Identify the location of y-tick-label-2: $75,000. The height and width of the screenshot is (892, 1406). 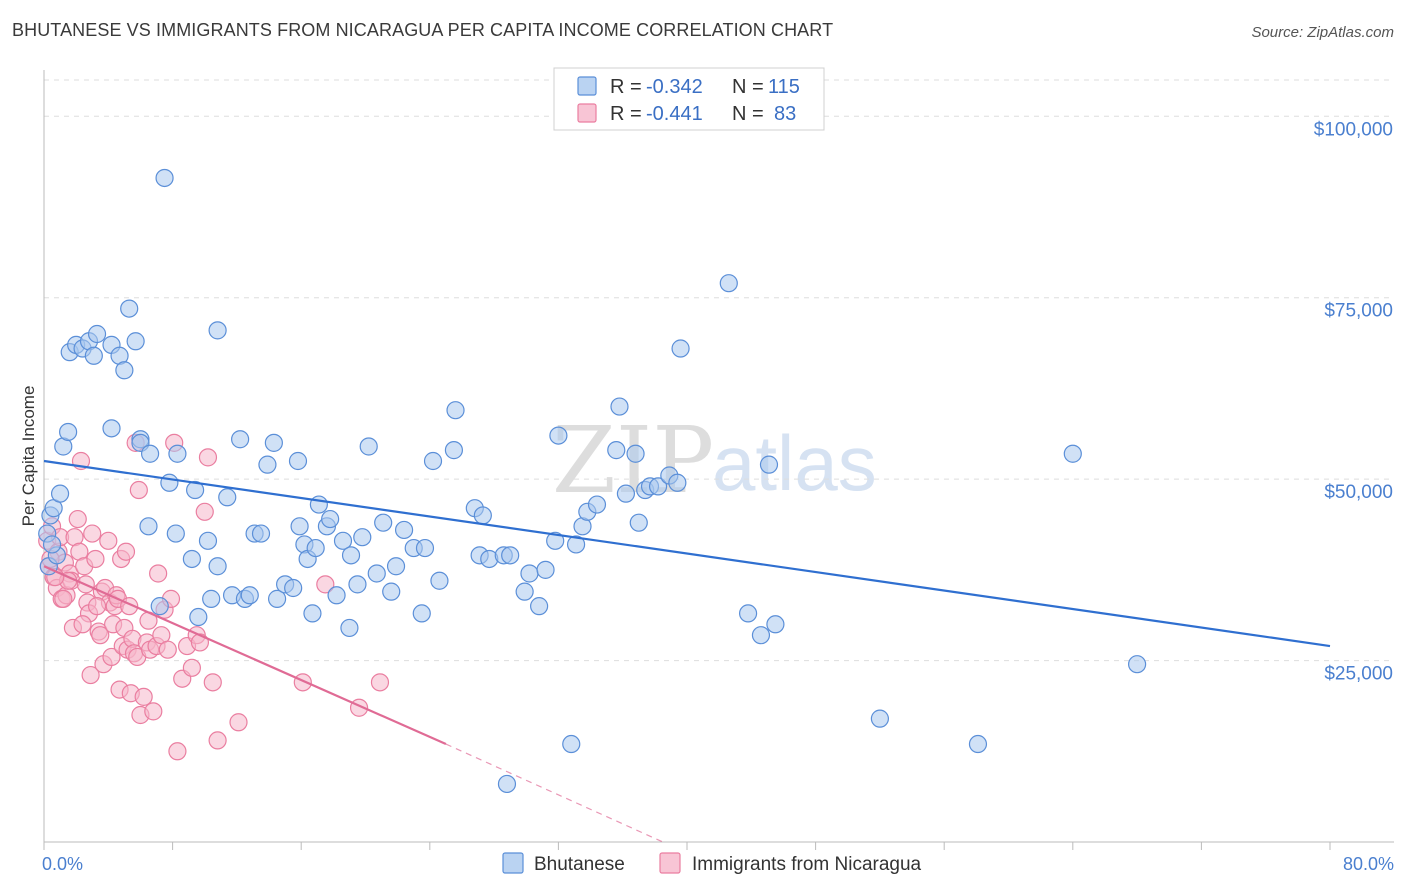
(1358, 311).